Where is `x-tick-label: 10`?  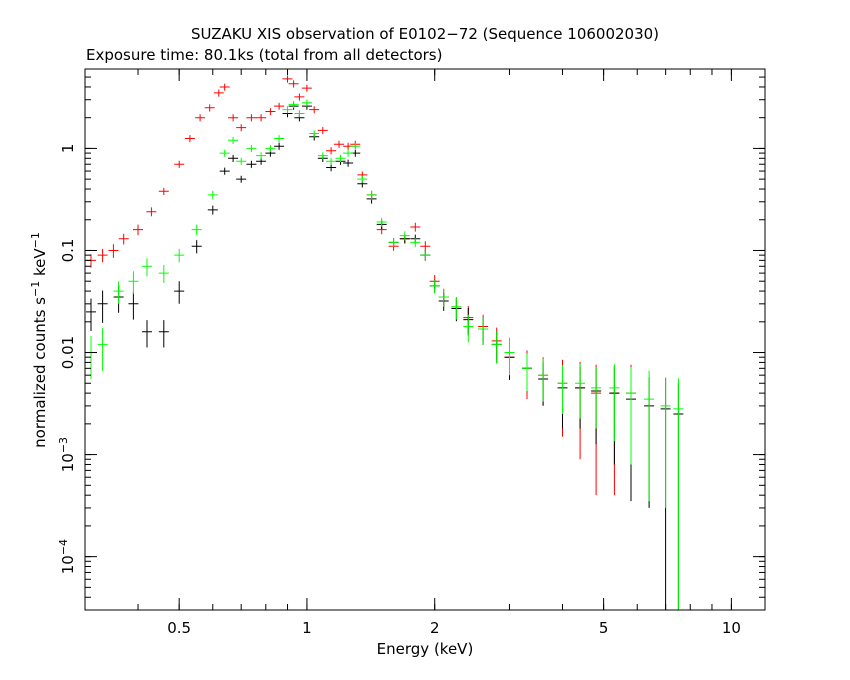 x-tick-label: 10 is located at coordinates (731, 628).